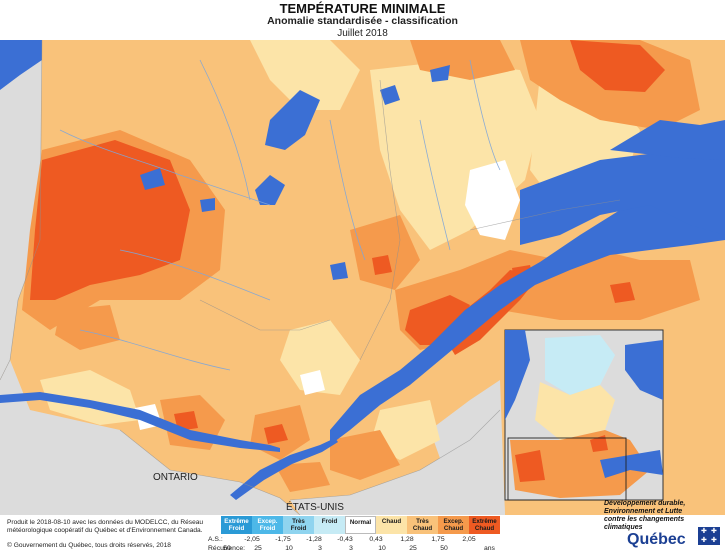  I want to click on quebec-logo-text: Québec, so click(656, 539).